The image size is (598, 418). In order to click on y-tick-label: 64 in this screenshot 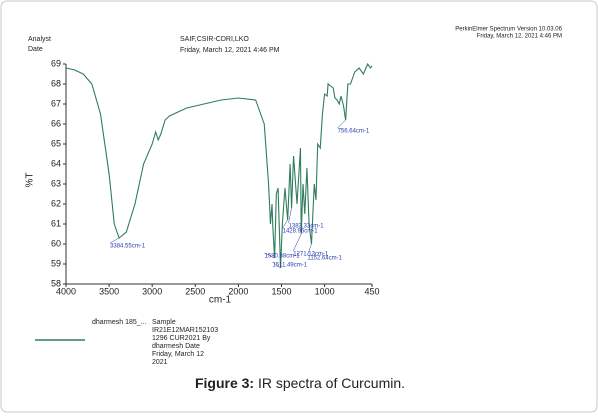, I will do `click(56, 163)`.